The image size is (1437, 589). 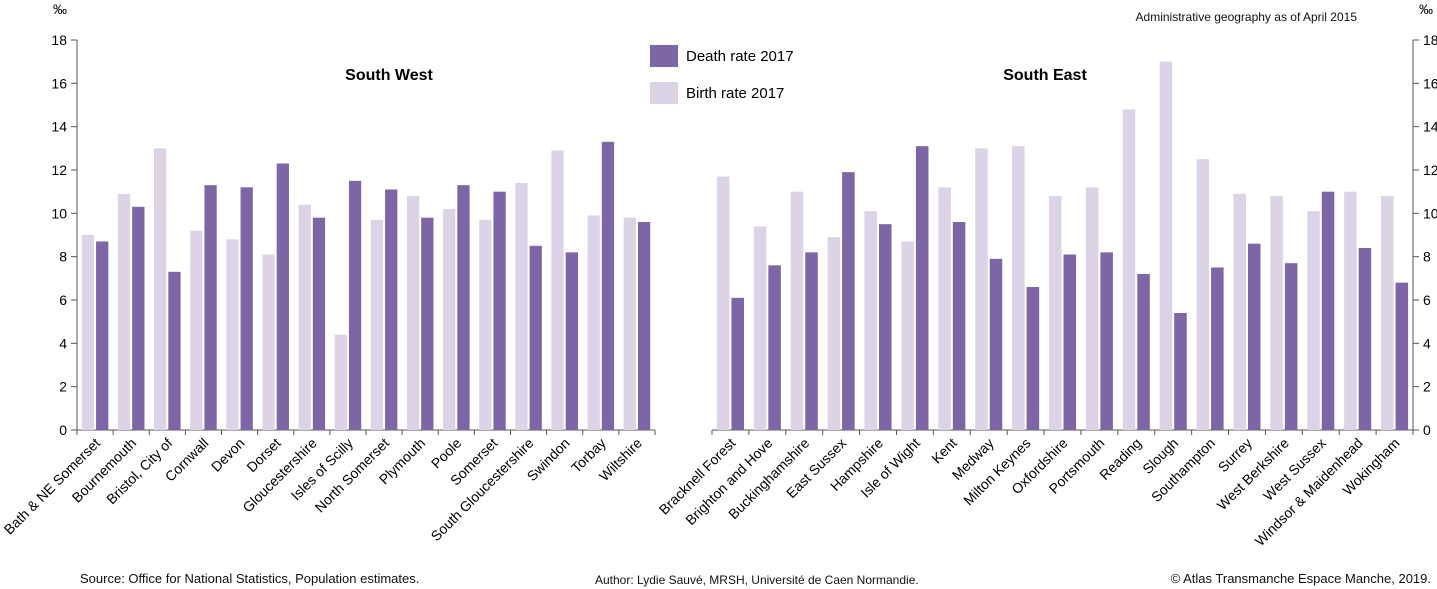 I want to click on y-tick-label: 8, so click(x=63, y=257).